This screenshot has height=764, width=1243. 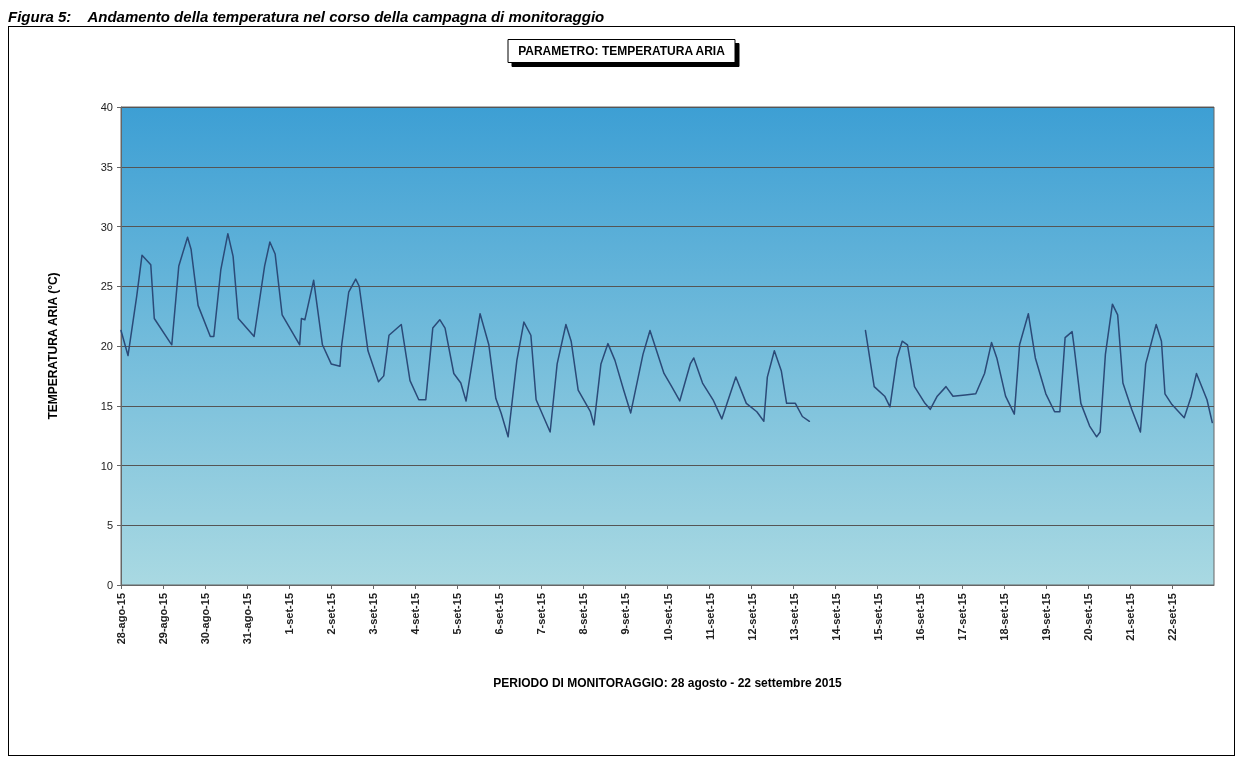 What do you see at coordinates (541, 614) in the screenshot?
I see `x-tick-label: 7-set-15` at bounding box center [541, 614].